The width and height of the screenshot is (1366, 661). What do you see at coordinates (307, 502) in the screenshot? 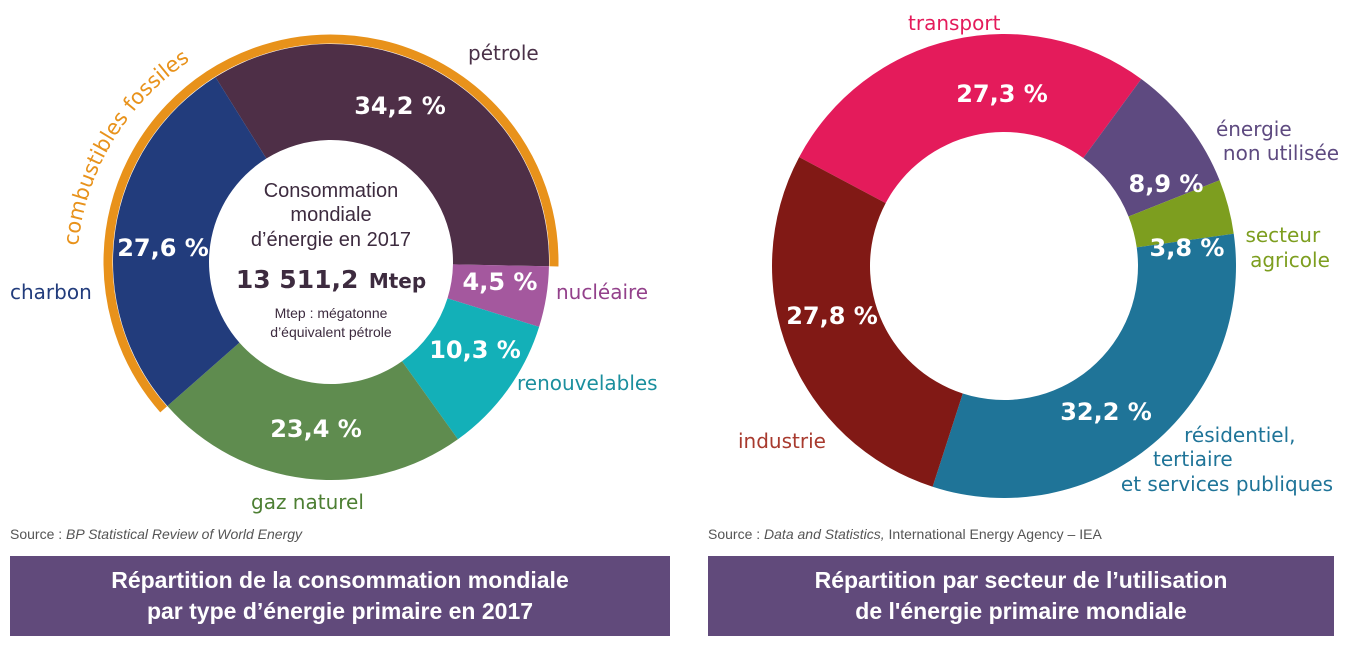
I see `slice-label-gaz-naturel: gaz naturel` at bounding box center [307, 502].